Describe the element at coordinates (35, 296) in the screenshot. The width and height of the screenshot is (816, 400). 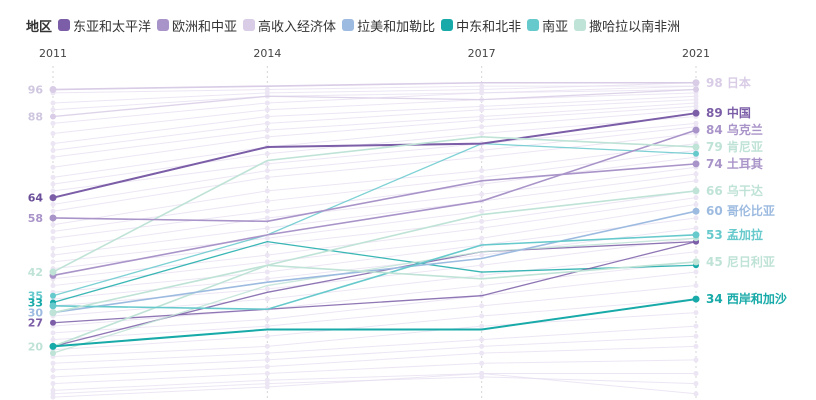
I see `left-value-label: 35` at that location.